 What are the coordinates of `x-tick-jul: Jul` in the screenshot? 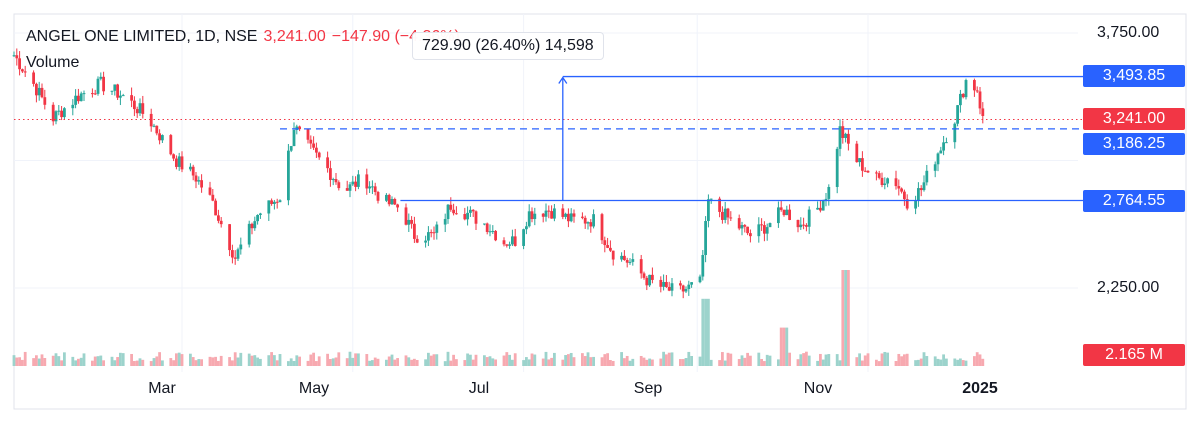 It's located at (479, 388).